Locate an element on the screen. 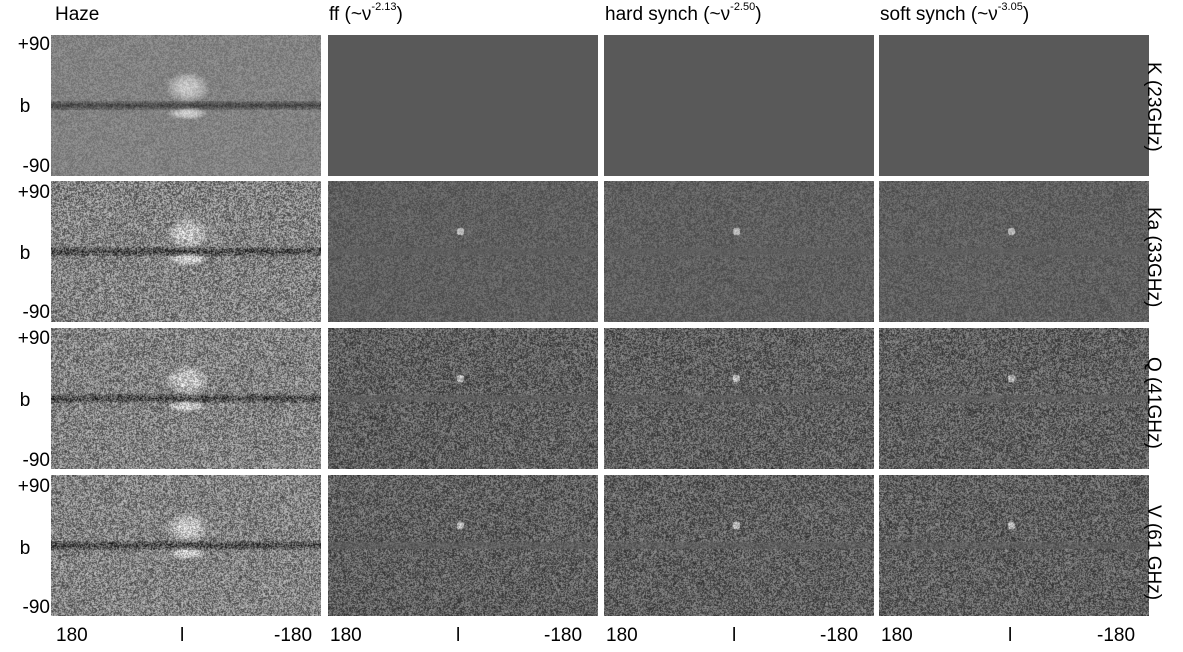 The image size is (1183, 652). map-panel-soft-synch-ka is located at coordinates (1014, 251).